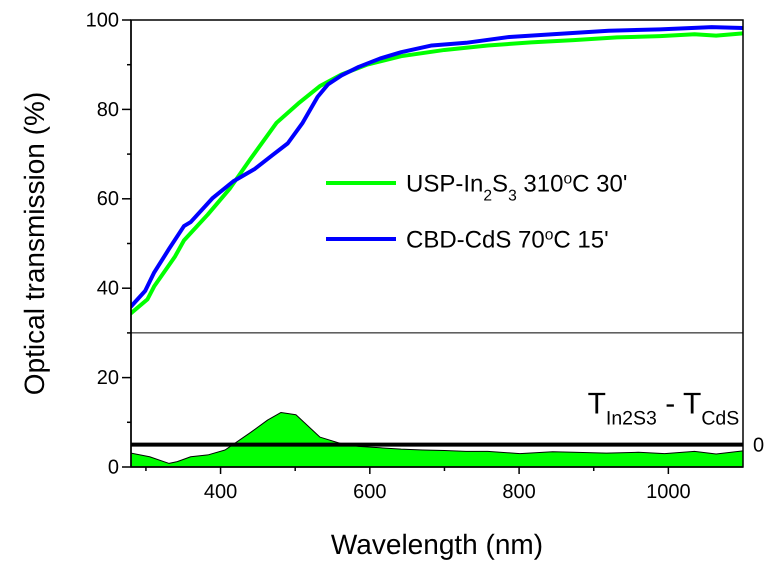 This screenshot has width=772, height=569. I want to click on x-tick-label: 400, so click(221, 492).